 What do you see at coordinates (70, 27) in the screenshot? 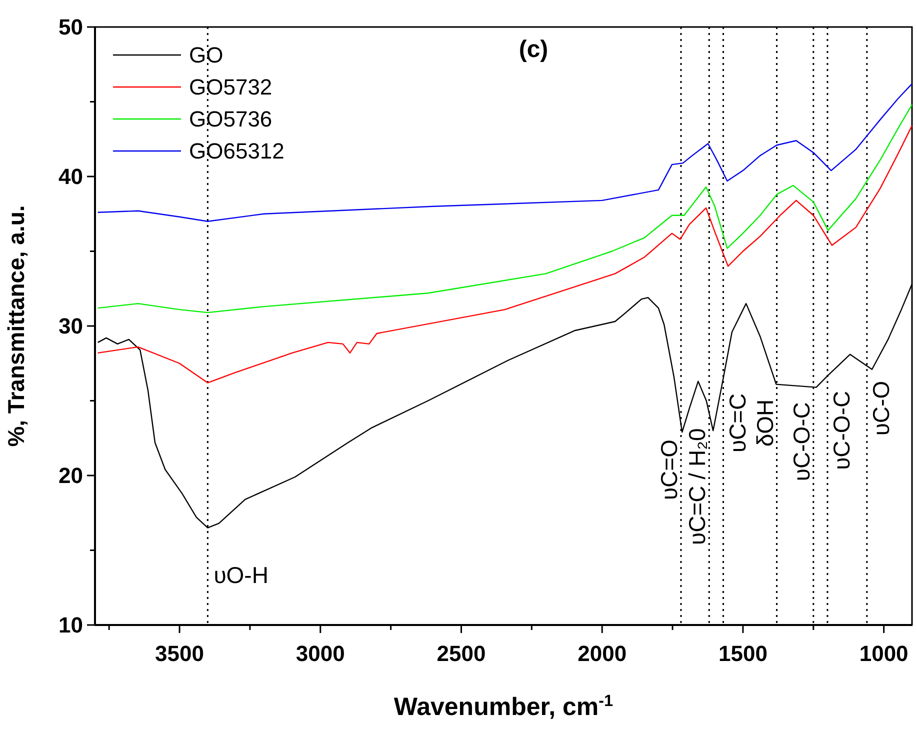
I see `y-tick-label: 50` at bounding box center [70, 27].